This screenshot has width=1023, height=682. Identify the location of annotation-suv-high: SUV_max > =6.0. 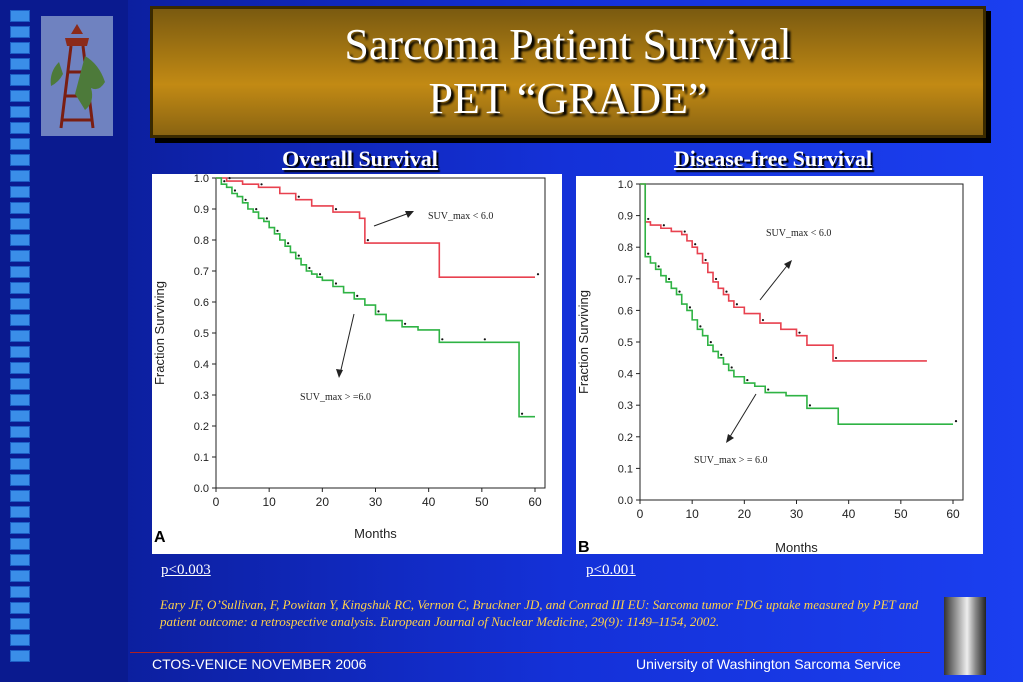
(335, 397).